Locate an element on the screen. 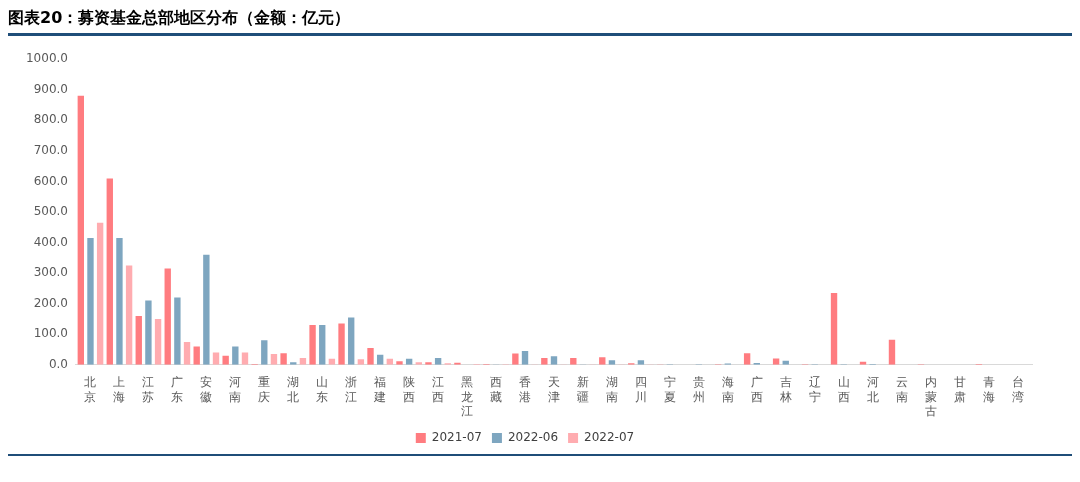  x-tick-label: 浙江 is located at coordinates (351, 389).